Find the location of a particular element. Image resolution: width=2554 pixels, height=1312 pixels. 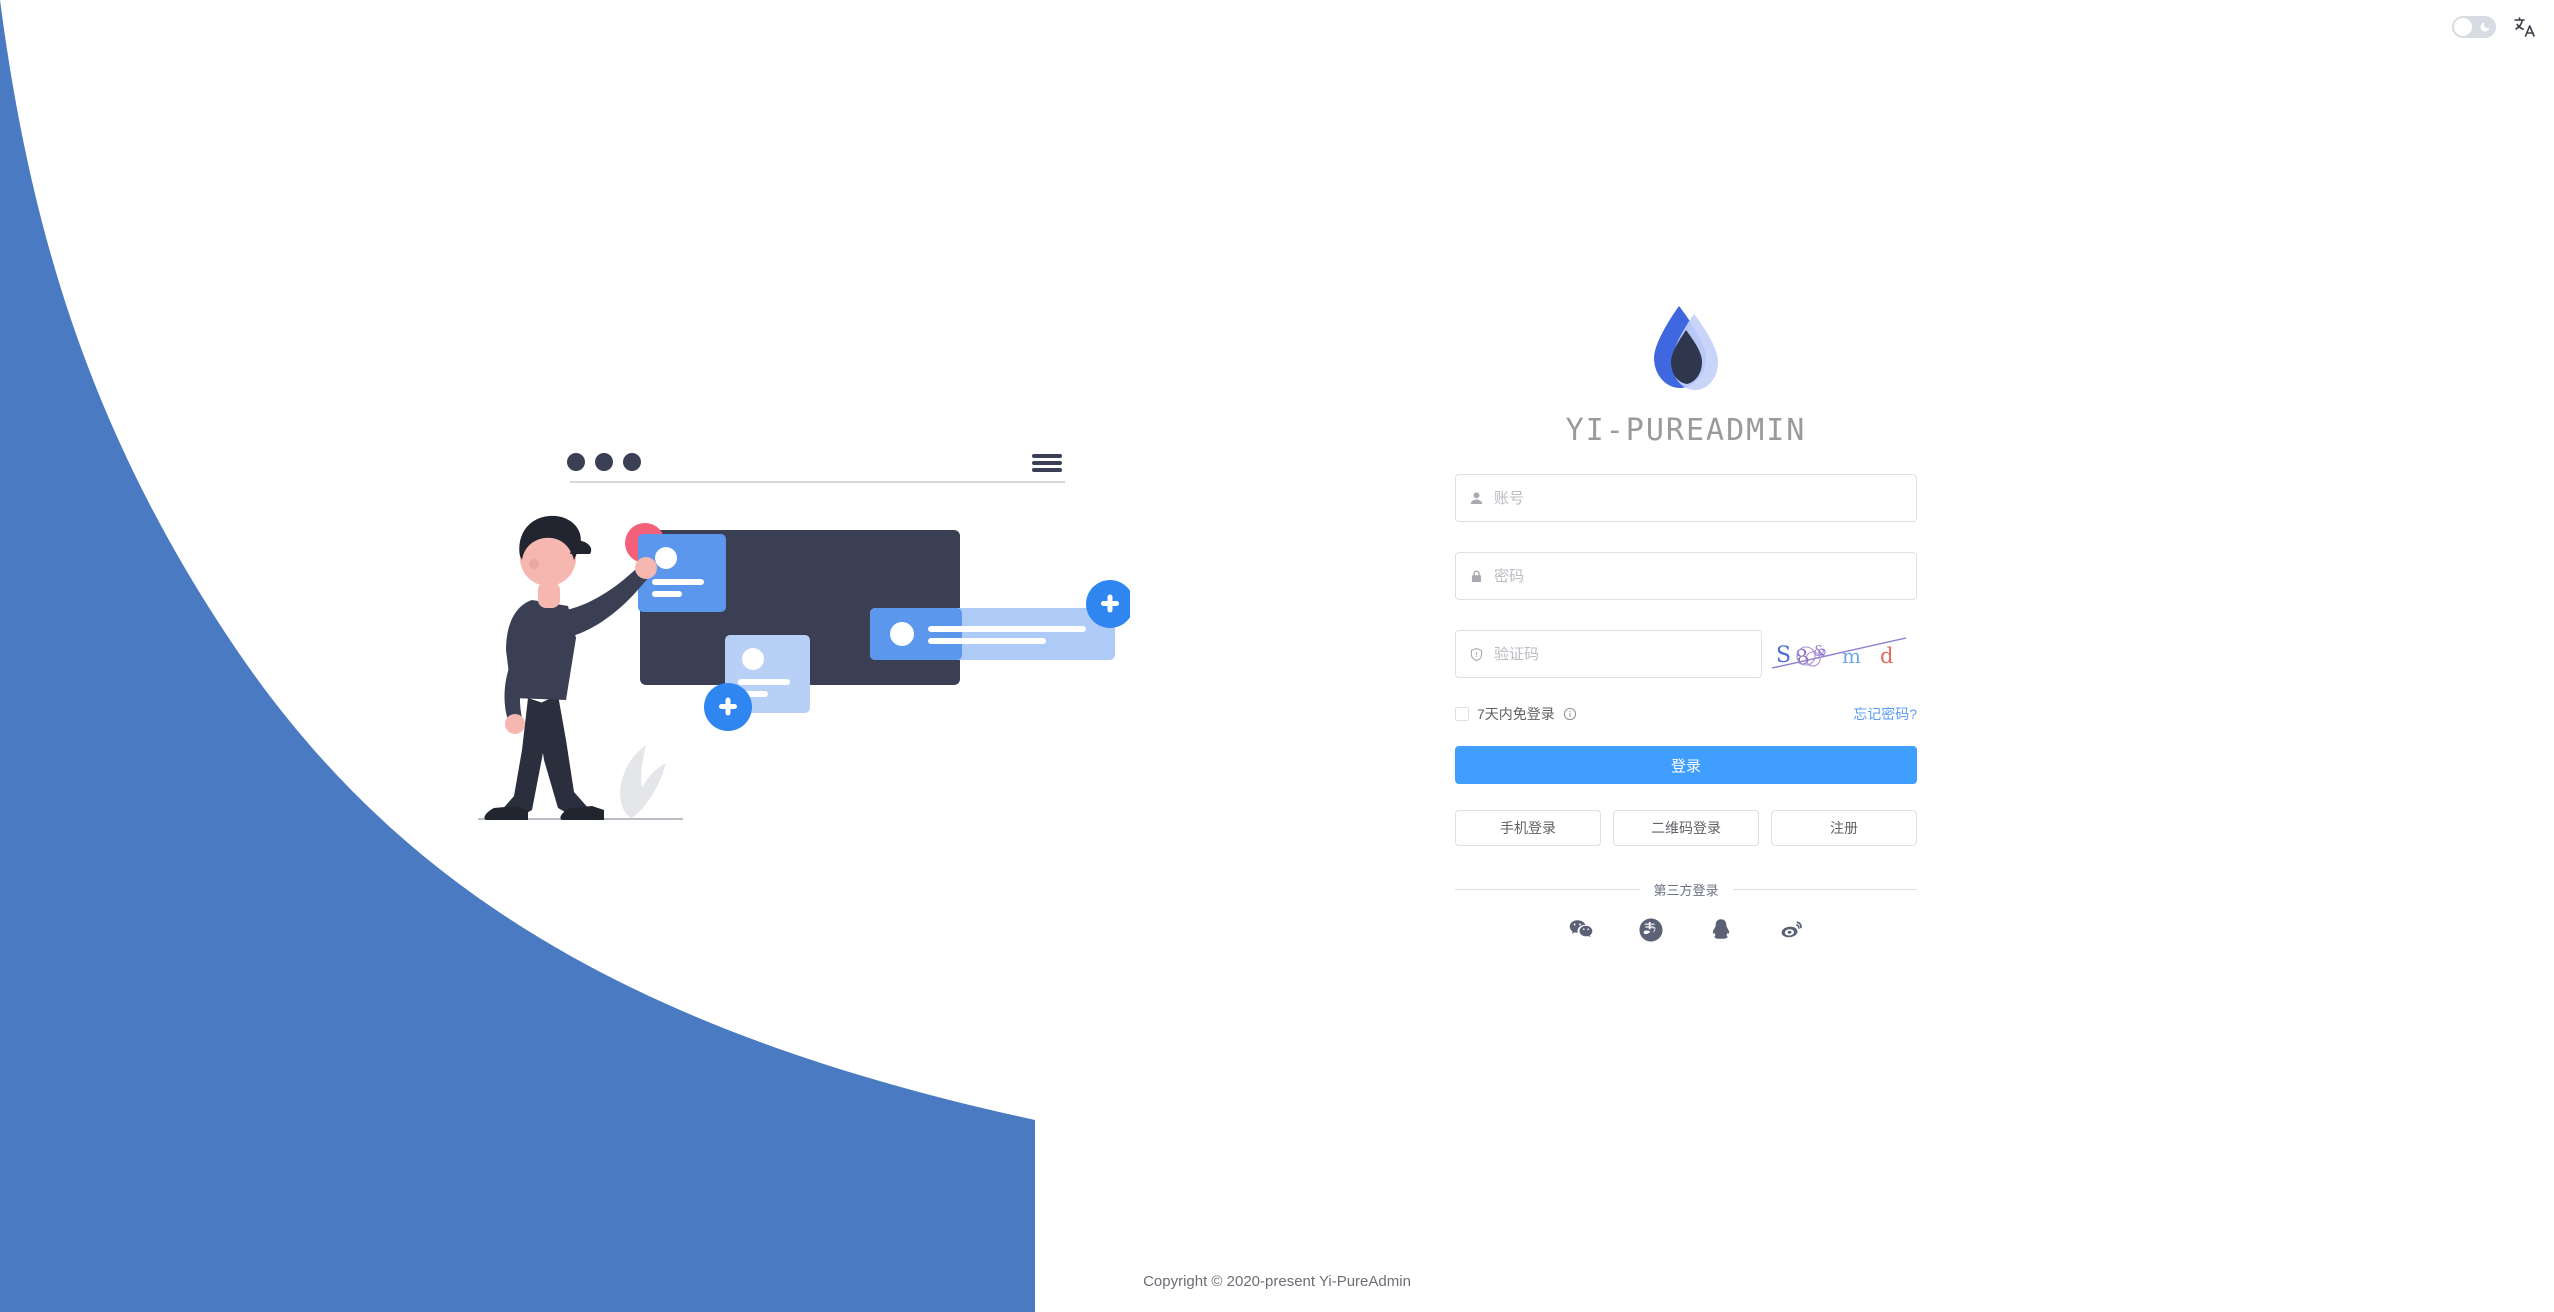

login-button: 登录 is located at coordinates (1686, 765).